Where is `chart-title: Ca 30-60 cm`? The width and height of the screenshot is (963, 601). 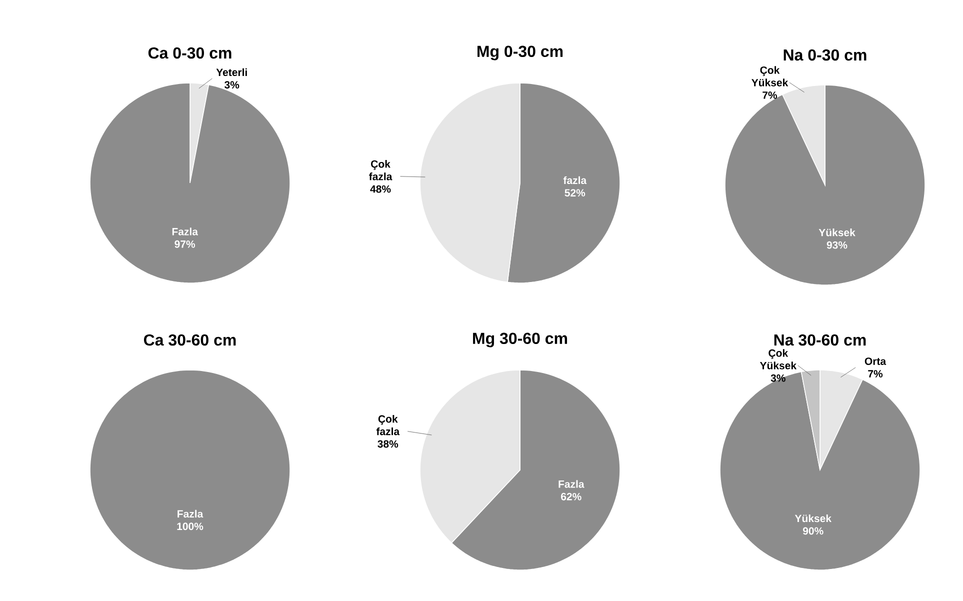 chart-title: Ca 30-60 cm is located at coordinates (190, 340).